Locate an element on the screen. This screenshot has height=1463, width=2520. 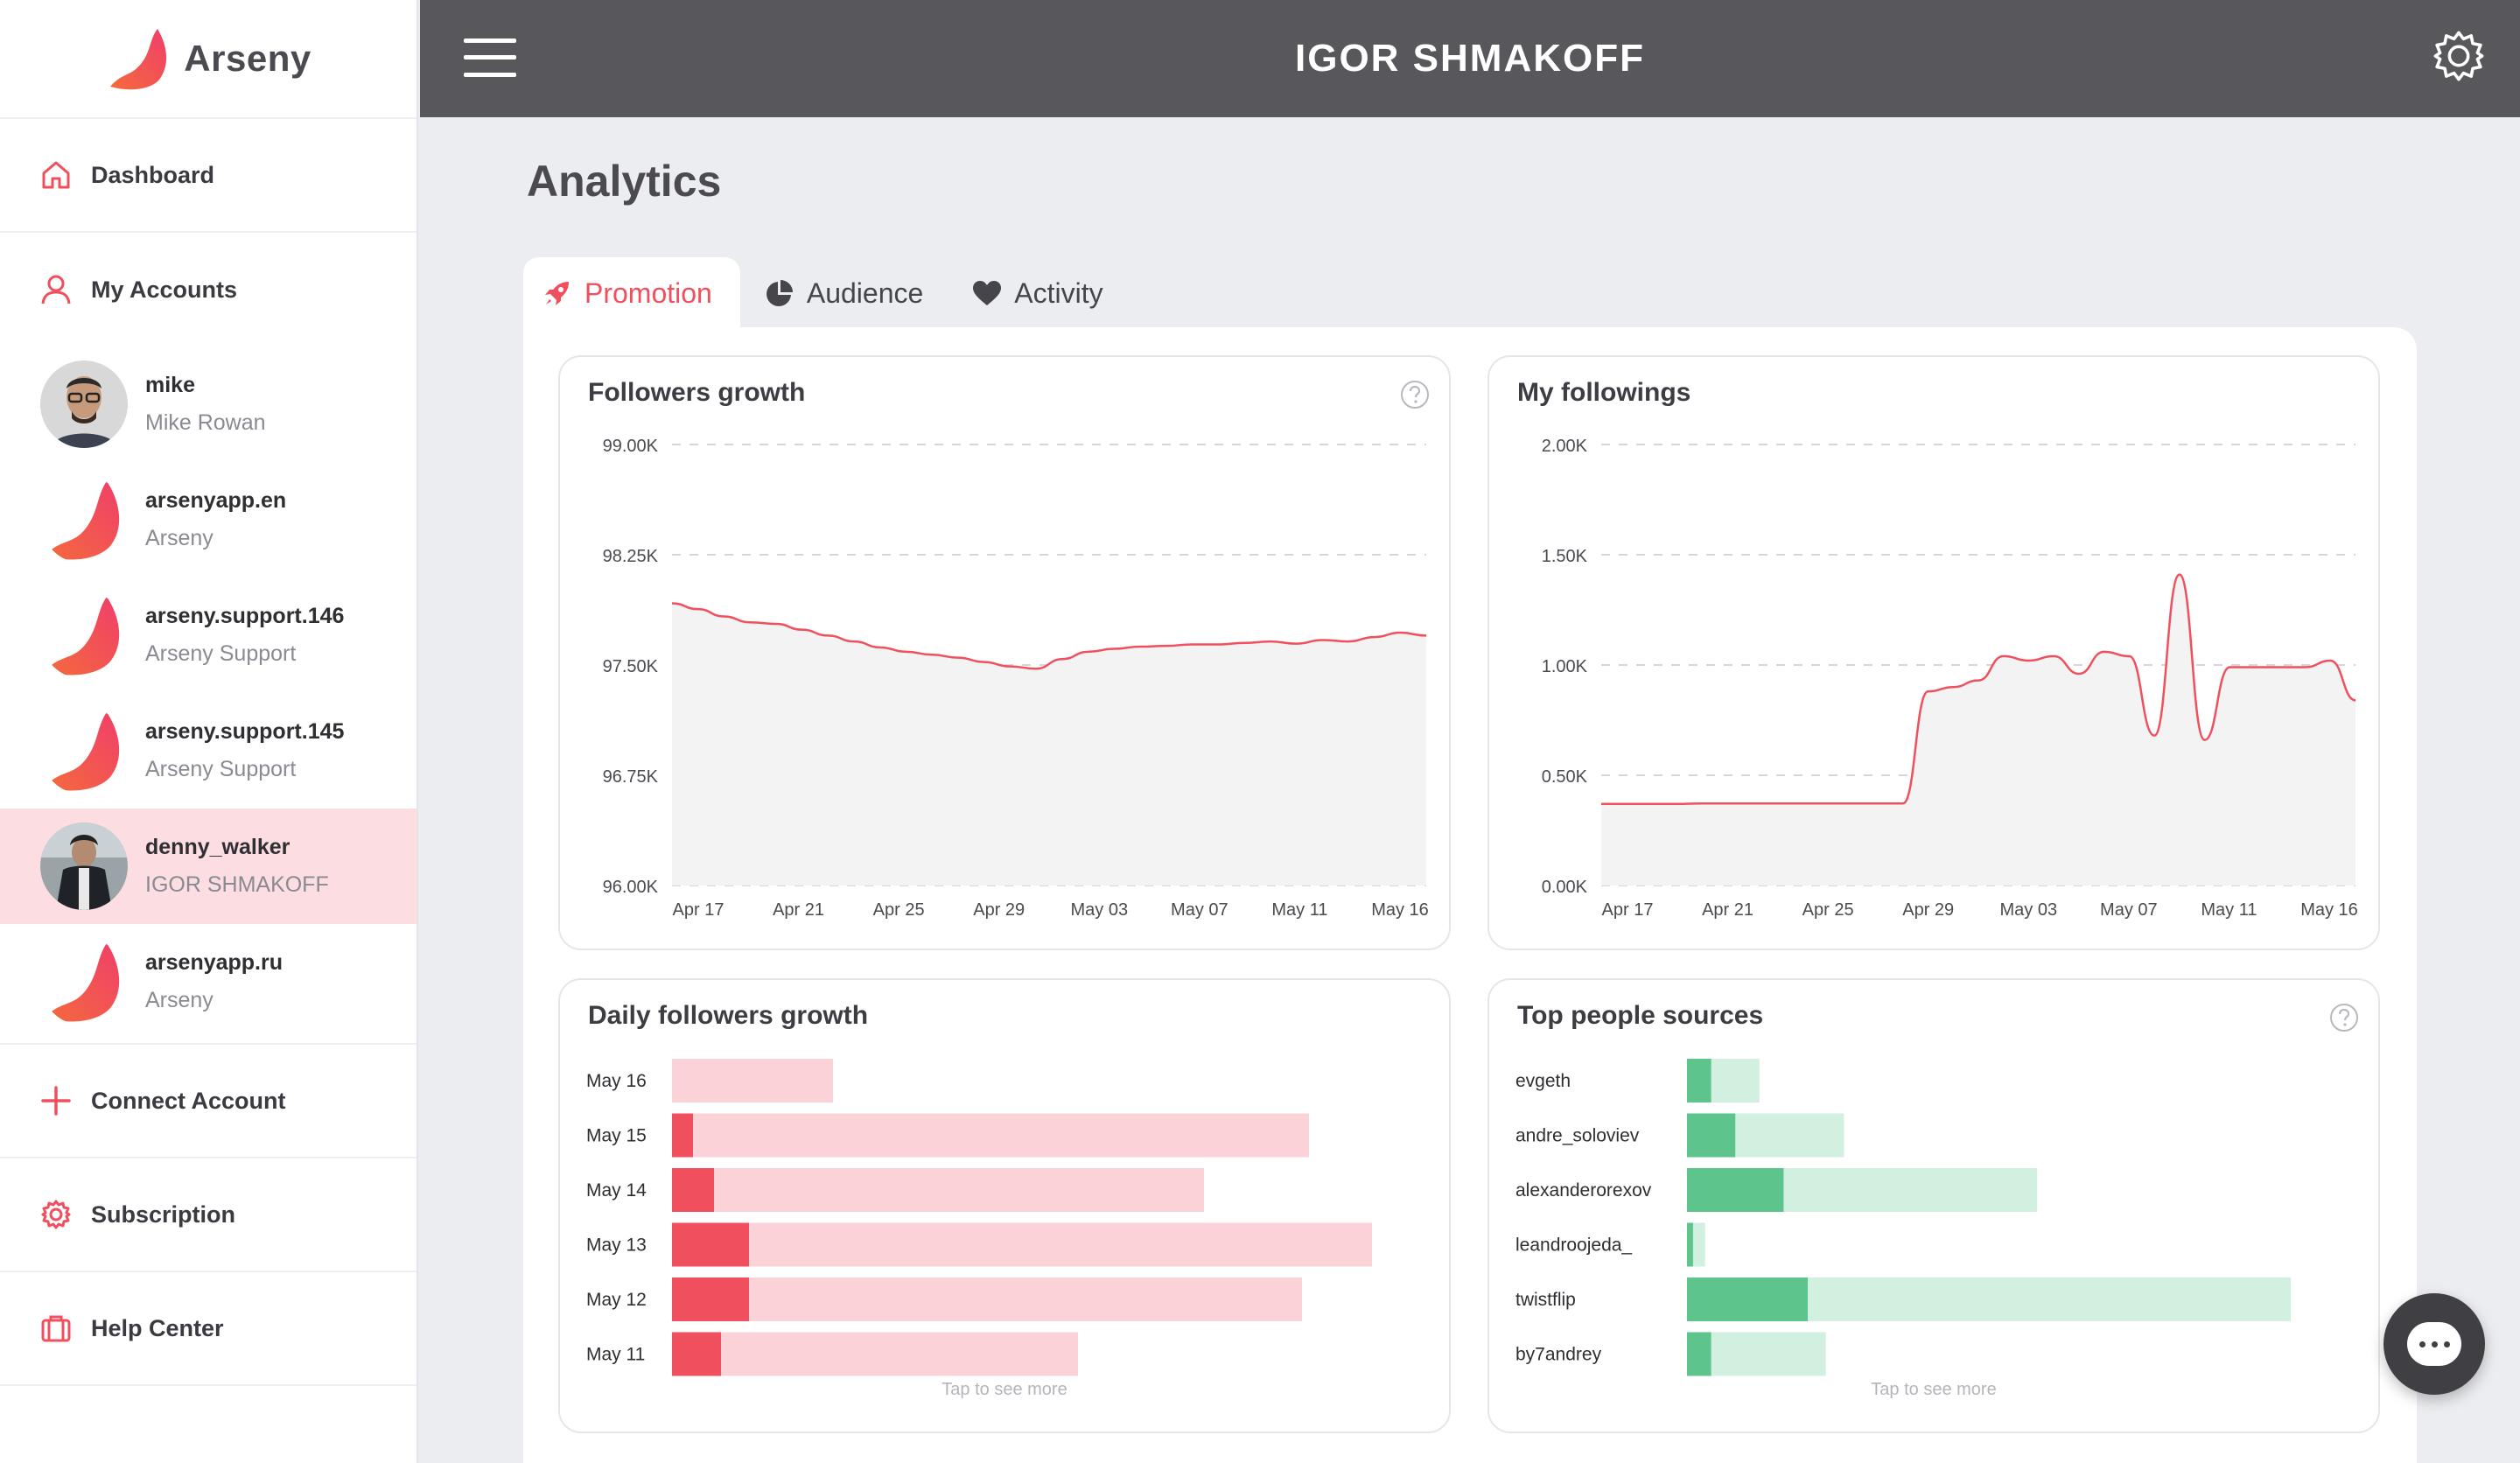
bar-label: May 12 is located at coordinates (616, 1300).